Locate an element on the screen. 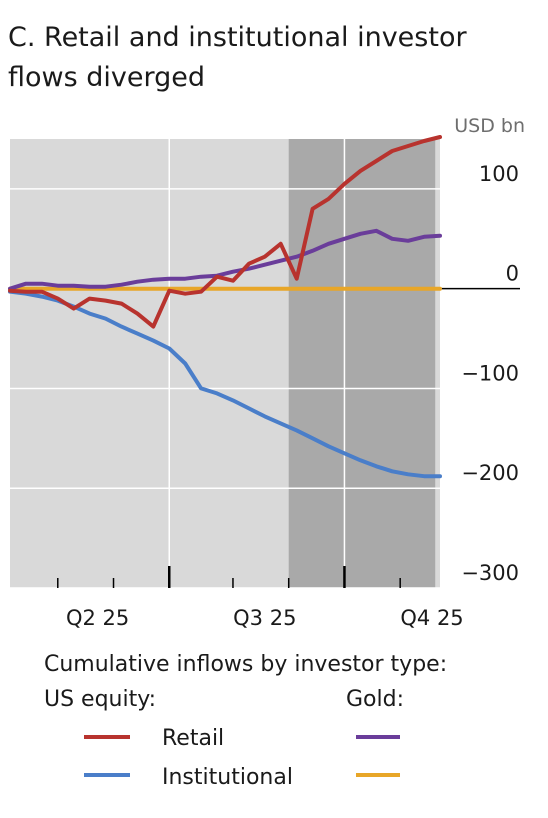  legend-group-gold: Gold: is located at coordinates (375, 699).